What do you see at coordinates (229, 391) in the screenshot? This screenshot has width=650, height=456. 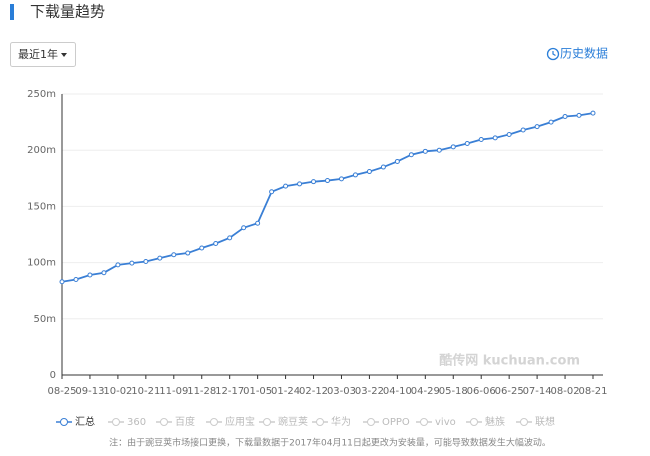 I see `x-tick-label: 12-17` at bounding box center [229, 391].